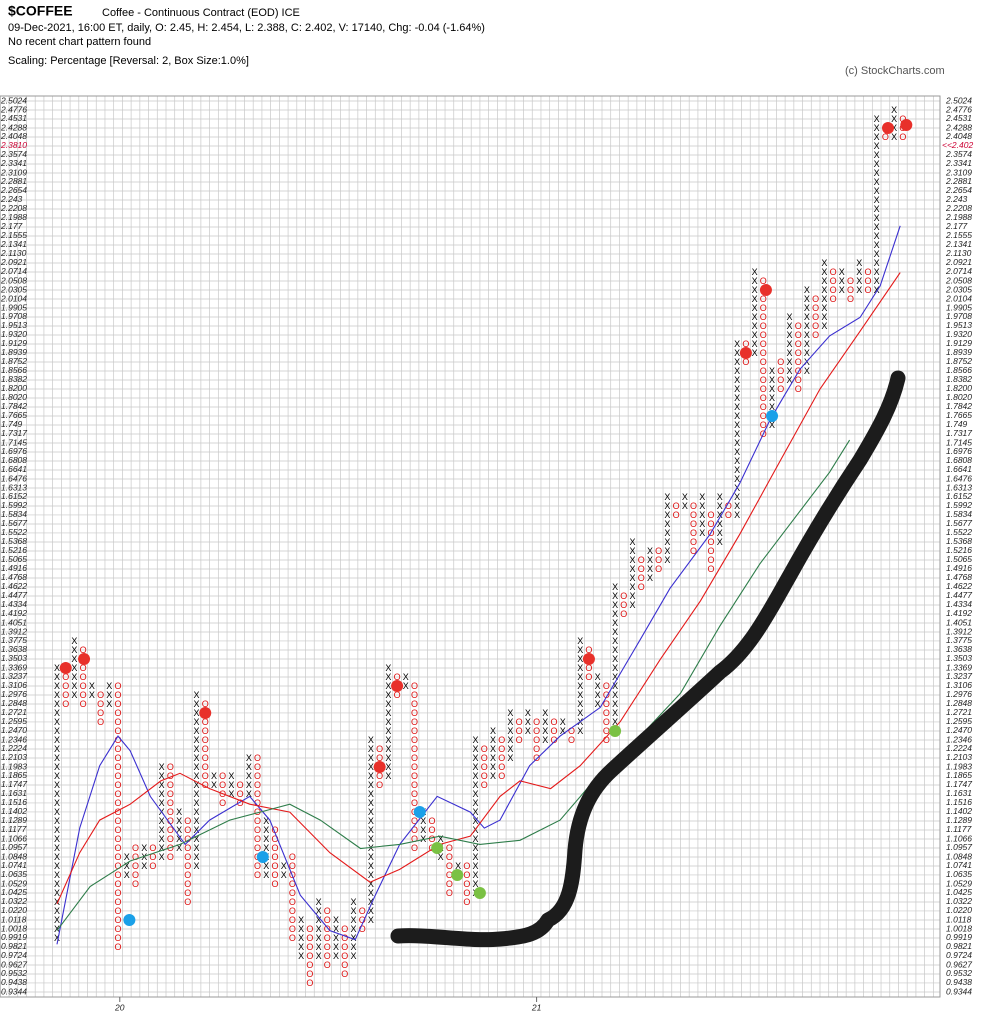 The height and width of the screenshot is (1022, 1000). I want to click on y-tick-label-left: 1.5216, so click(14, 550).